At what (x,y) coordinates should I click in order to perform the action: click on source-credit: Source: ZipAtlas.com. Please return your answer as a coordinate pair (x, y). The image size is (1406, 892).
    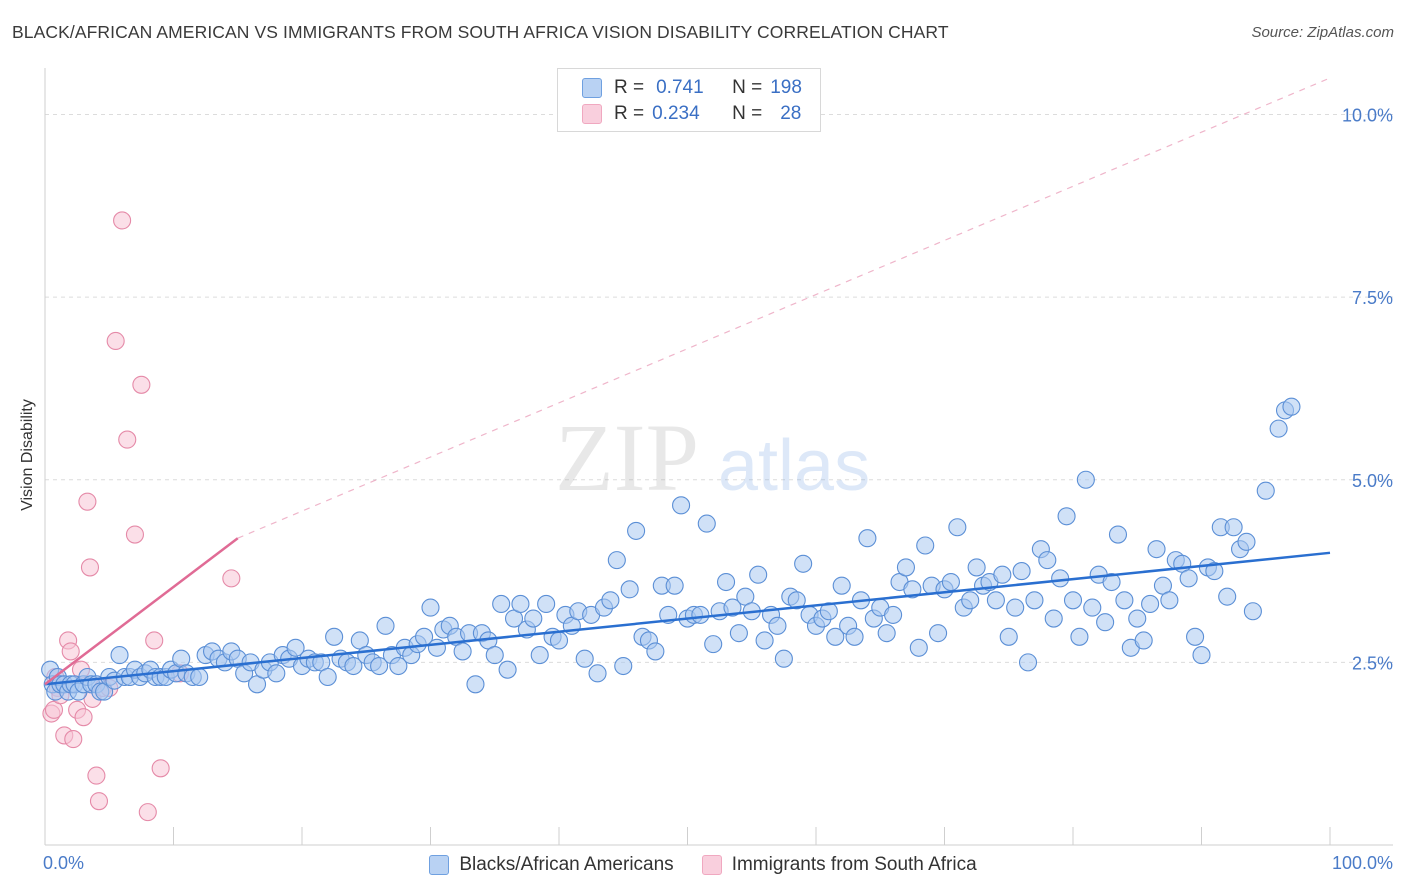
    Looking at the image, I should click on (1322, 32).